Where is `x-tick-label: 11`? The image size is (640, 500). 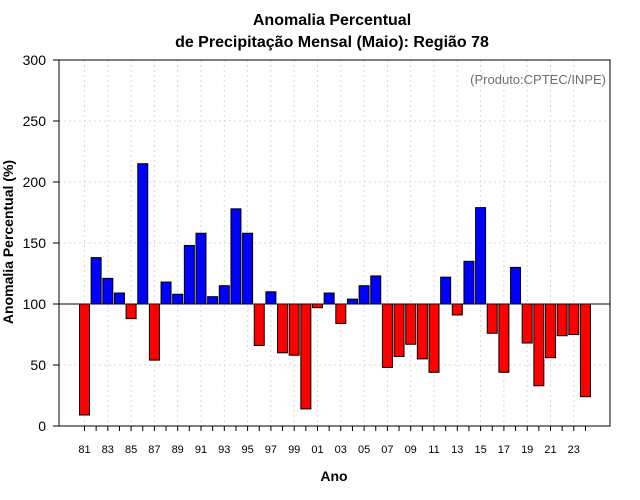 x-tick-label: 11 is located at coordinates (433, 450).